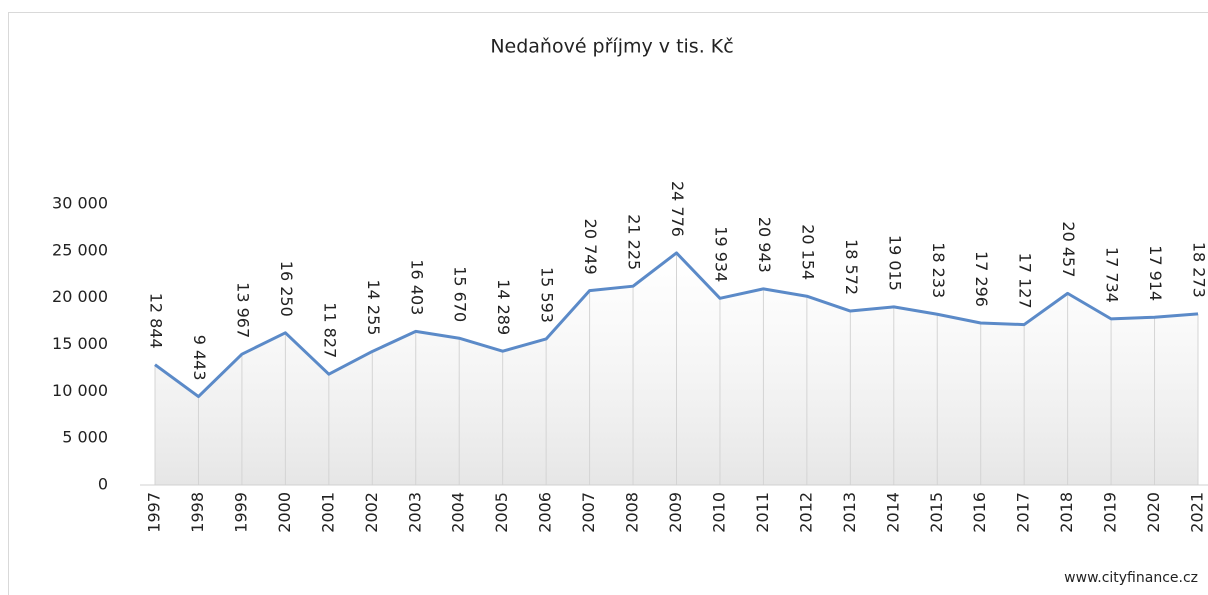  I want to click on data-label: 13 967, so click(242, 310).